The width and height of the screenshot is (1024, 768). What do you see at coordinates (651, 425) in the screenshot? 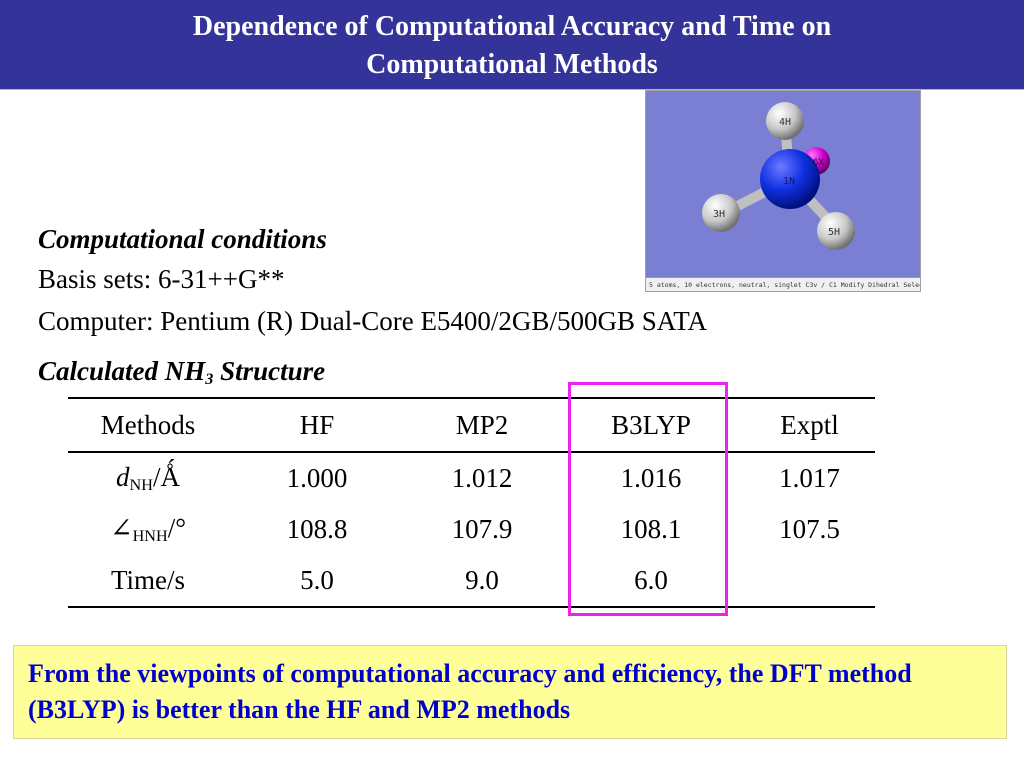
I see `header-b3lyp: B3LYP` at bounding box center [651, 425].